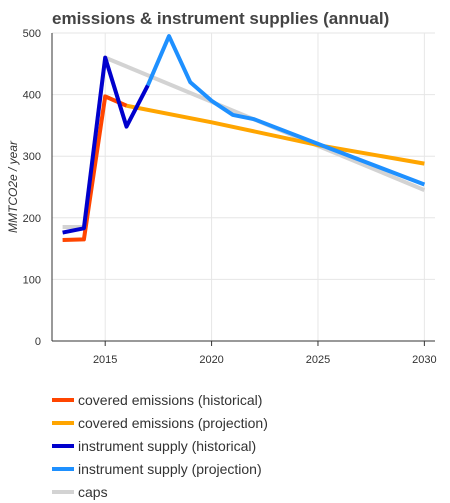  What do you see at coordinates (170, 468) in the screenshot?
I see `legend-label: instrument supply (projection)` at bounding box center [170, 468].